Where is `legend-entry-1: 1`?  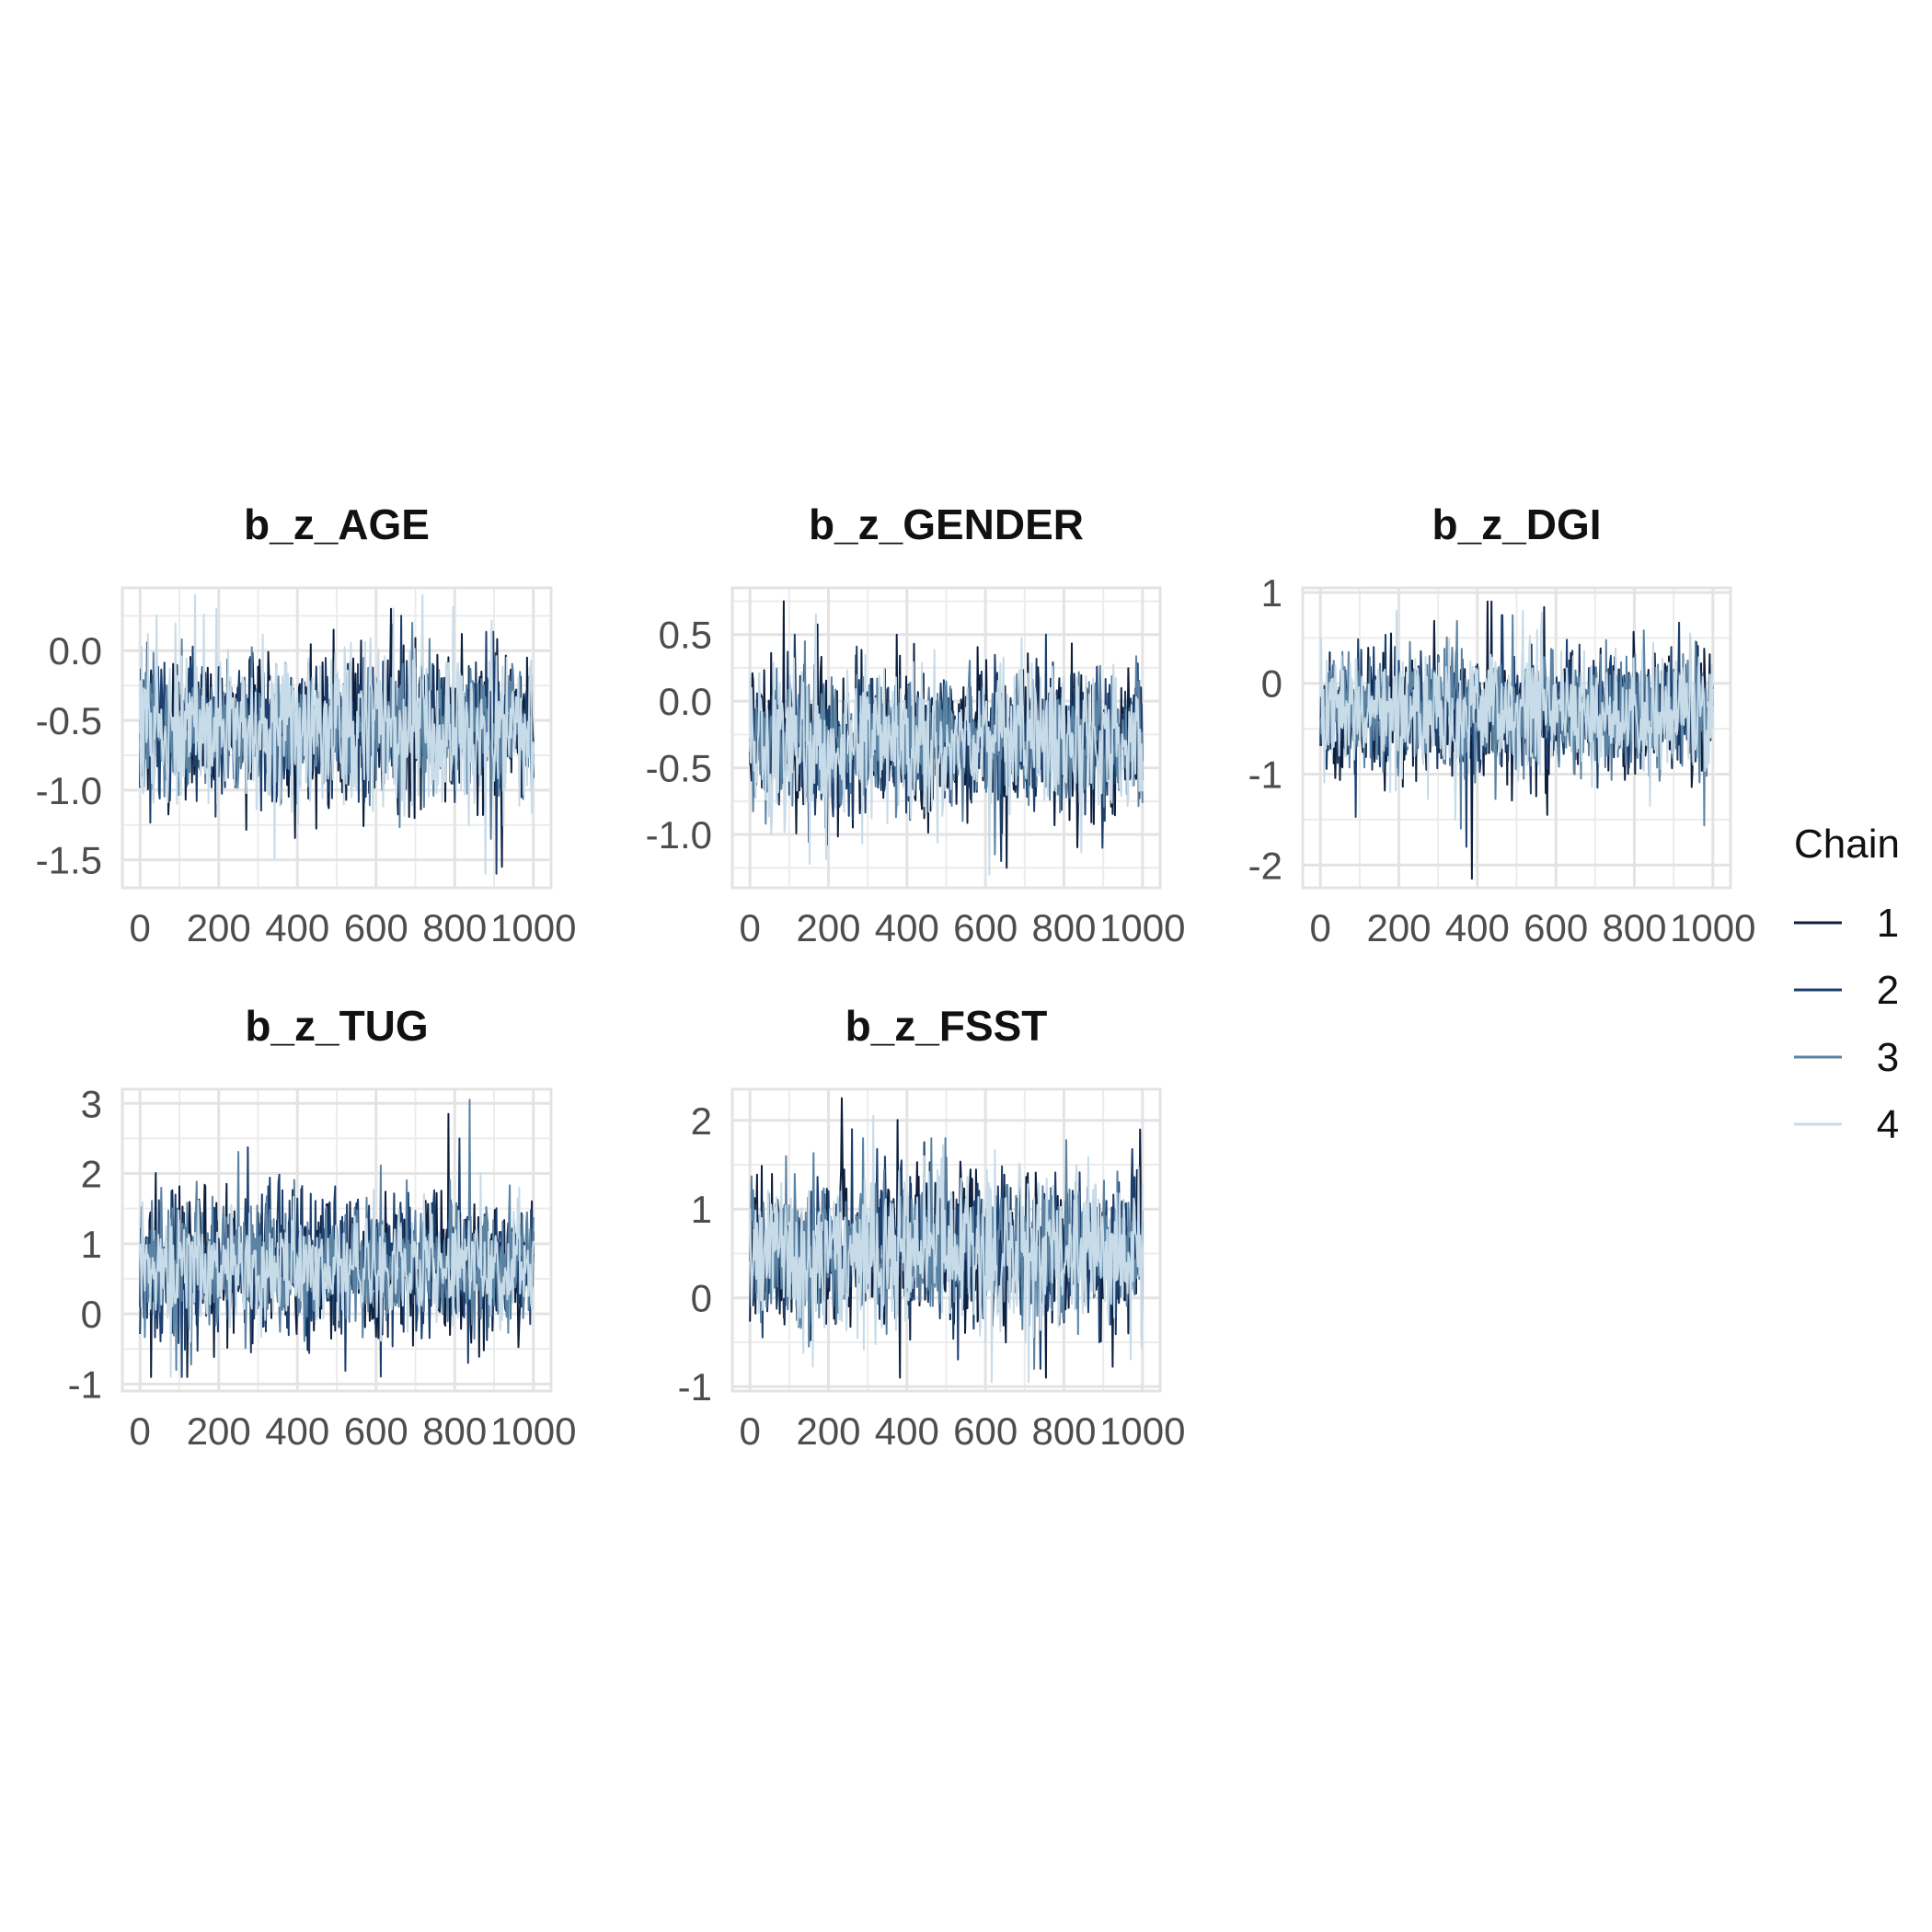 legend-entry-1: 1 is located at coordinates (1846, 923).